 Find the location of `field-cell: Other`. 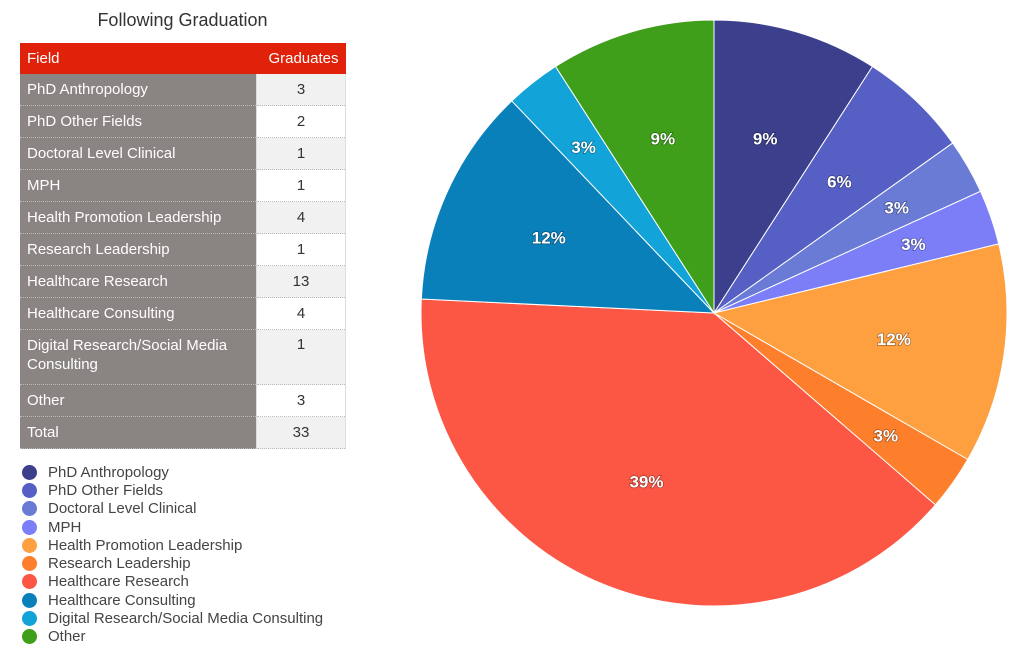

field-cell: Other is located at coordinates (138, 400).